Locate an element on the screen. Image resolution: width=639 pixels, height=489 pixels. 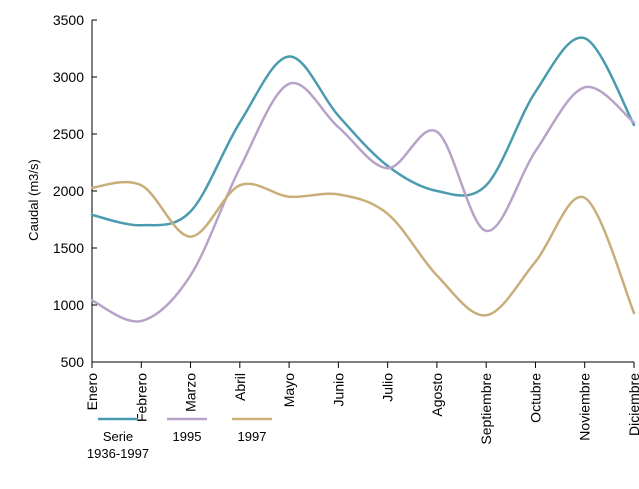
legend: Serie 1936-1997 1995 1997 is located at coordinates (179, 439).